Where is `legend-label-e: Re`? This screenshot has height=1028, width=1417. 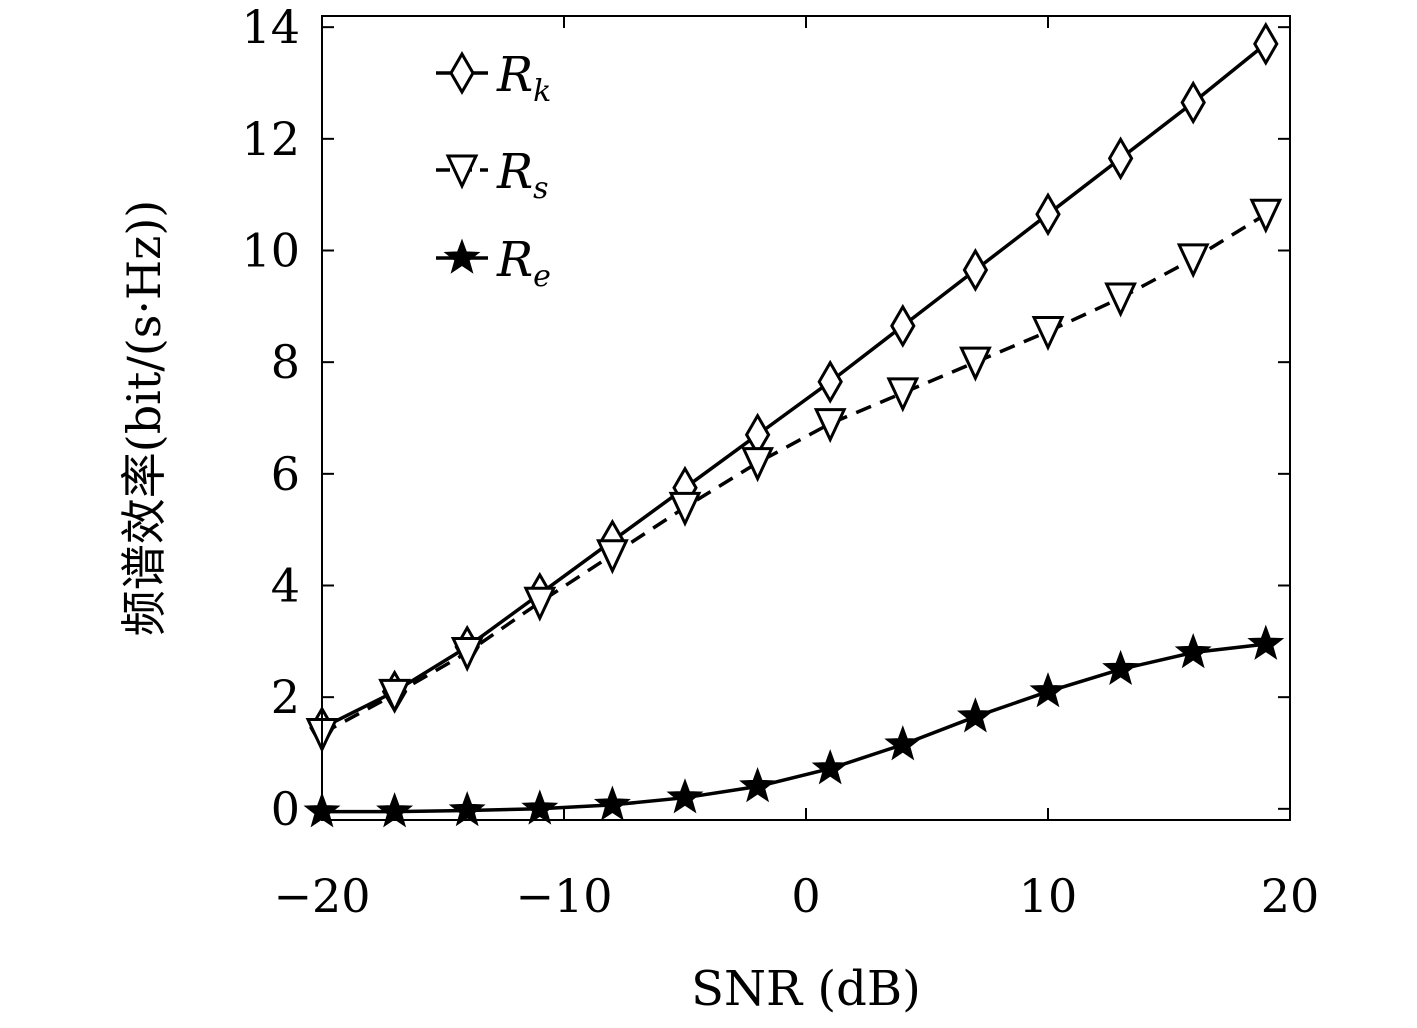
legend-label-e: Re is located at coordinates (523, 263).